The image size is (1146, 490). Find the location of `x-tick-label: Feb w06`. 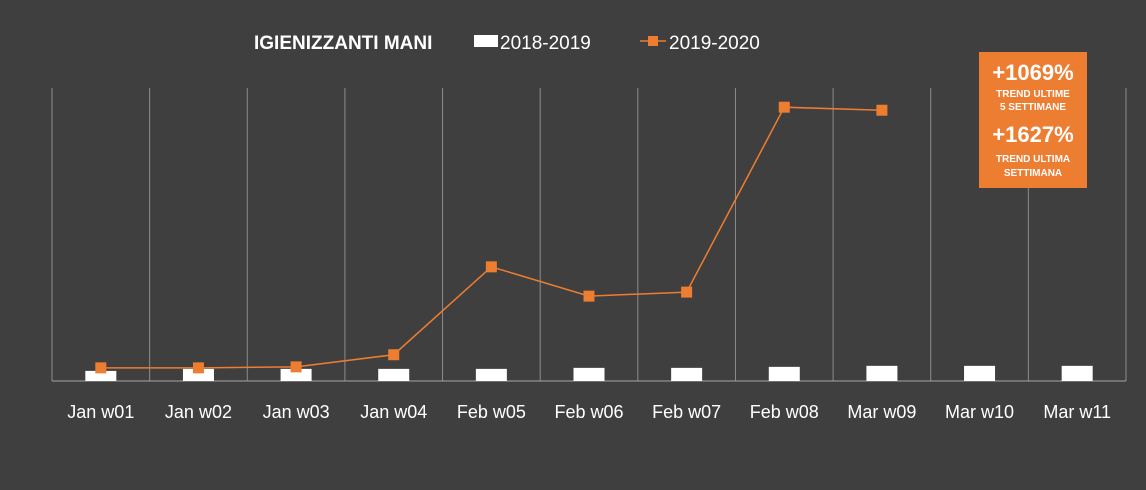

x-tick-label: Feb w06 is located at coordinates (588, 412).